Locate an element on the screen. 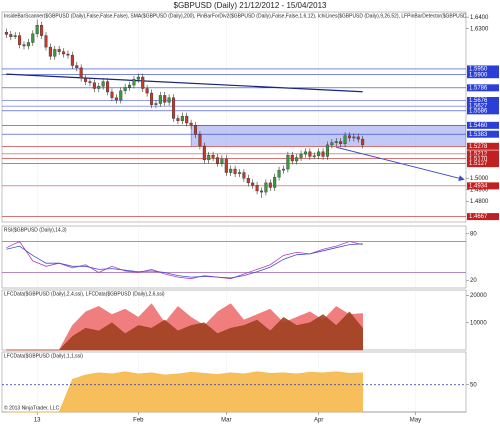 The image size is (500, 431). x-tick-label: May is located at coordinates (415, 421).